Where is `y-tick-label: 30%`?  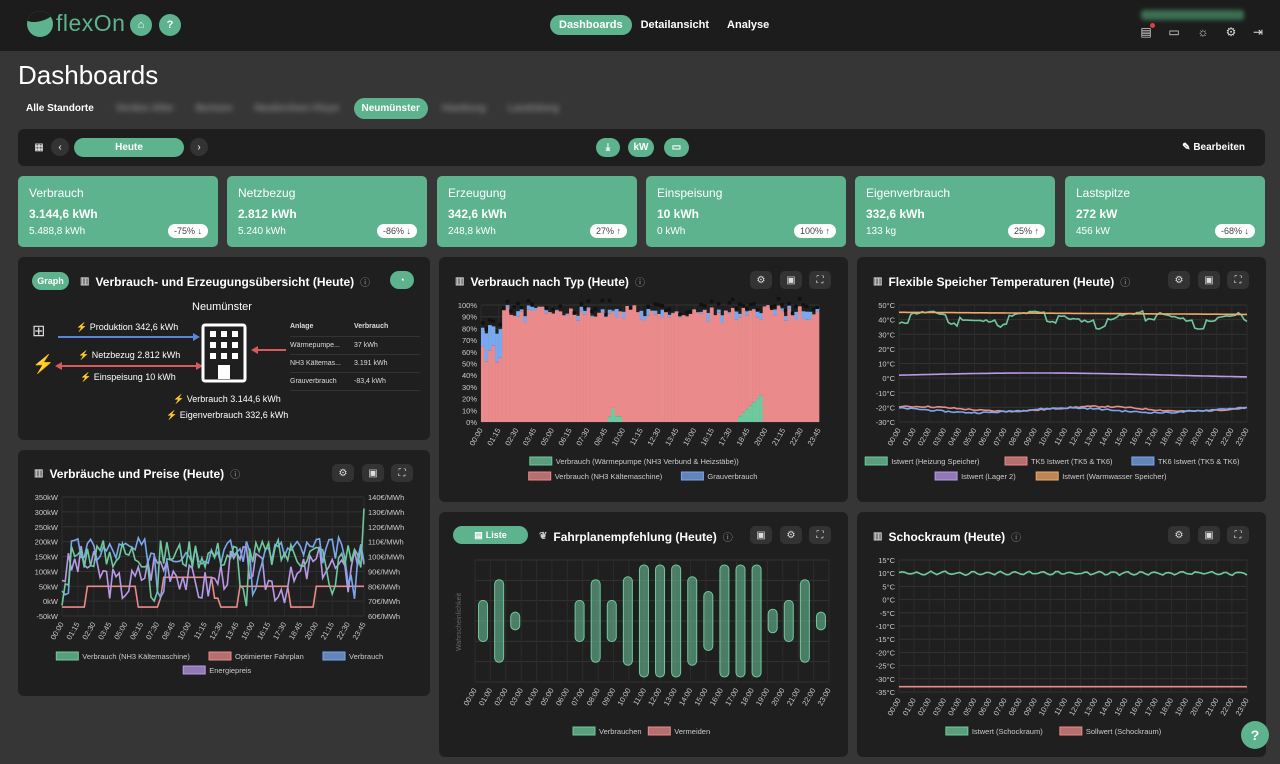 y-tick-label: 30% is located at coordinates (469, 387).